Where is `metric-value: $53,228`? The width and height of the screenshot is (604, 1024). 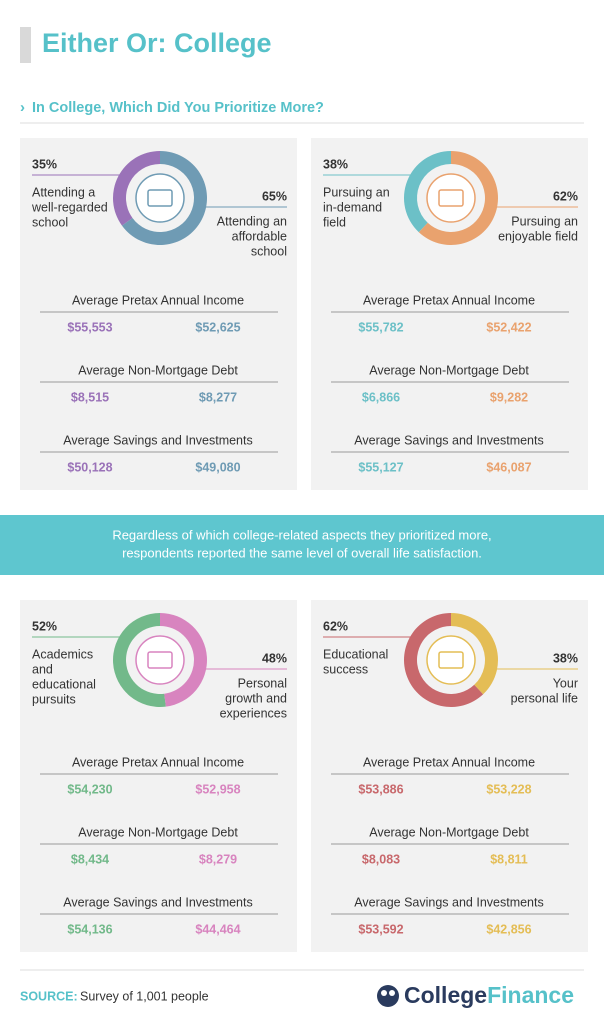
metric-value: $53,228 is located at coordinates (508, 789).